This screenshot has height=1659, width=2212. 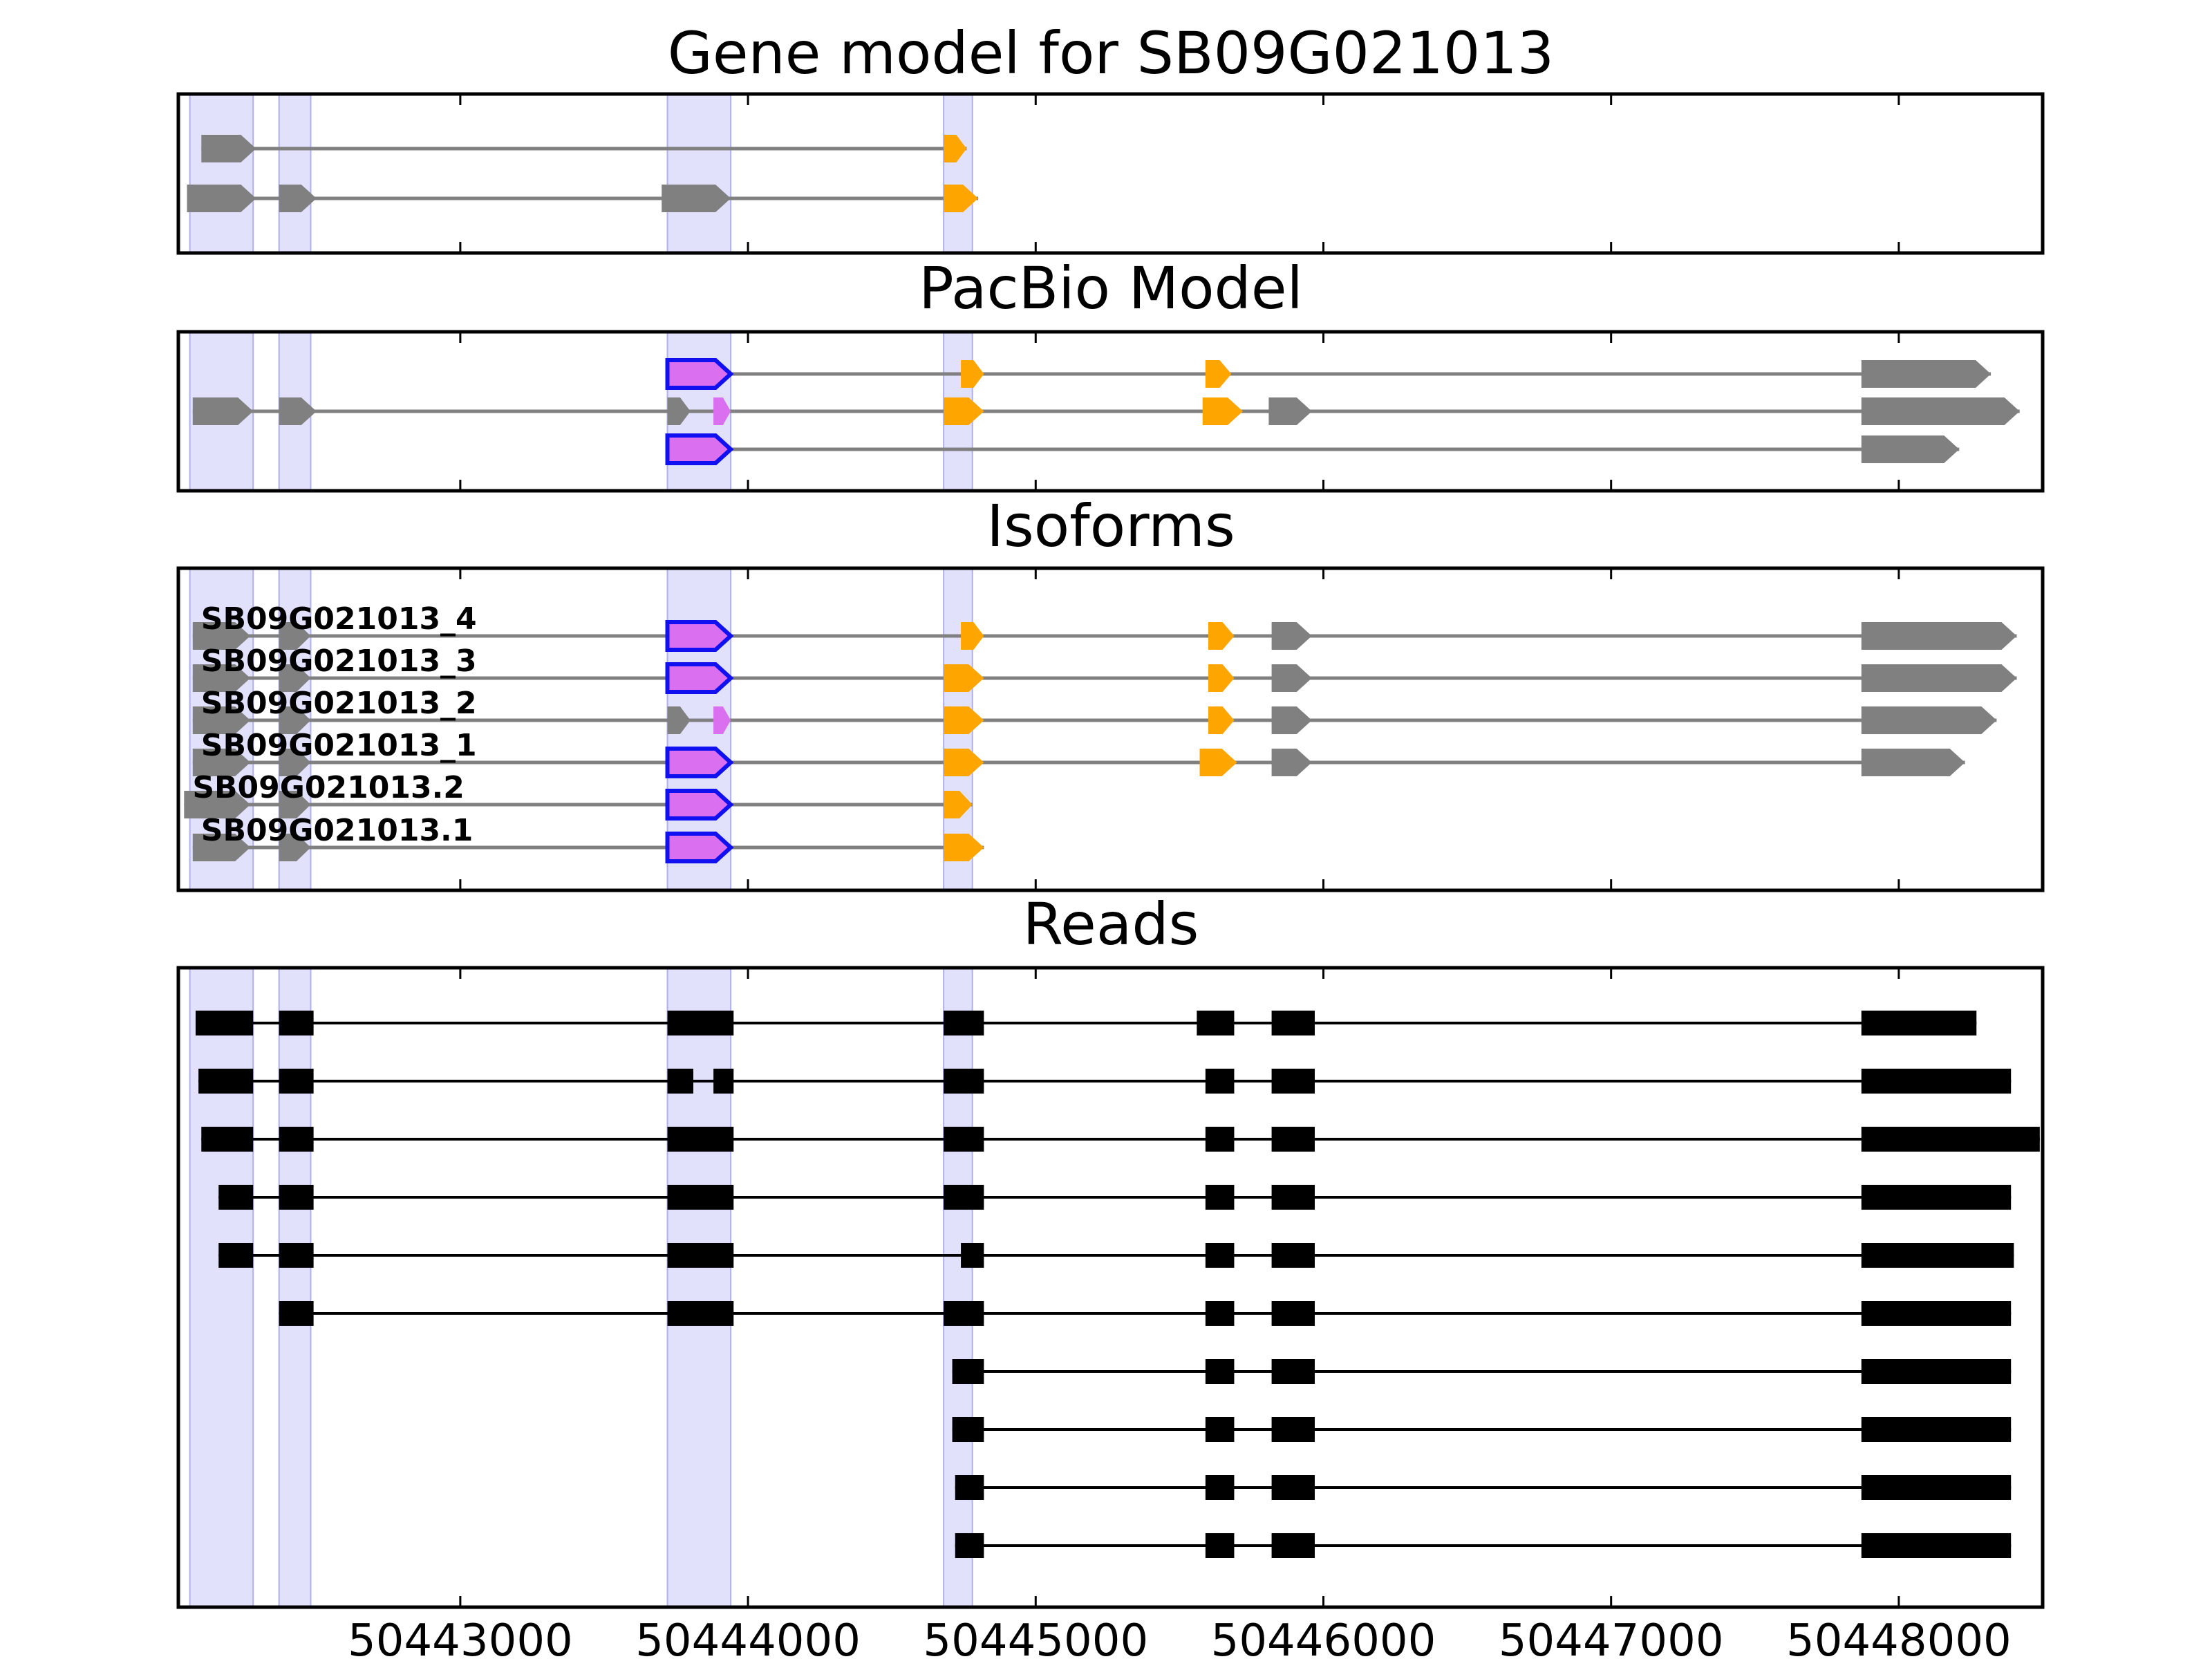 What do you see at coordinates (1323, 1637) in the screenshot?
I see `x-tick-label-4: 50446000` at bounding box center [1323, 1637].